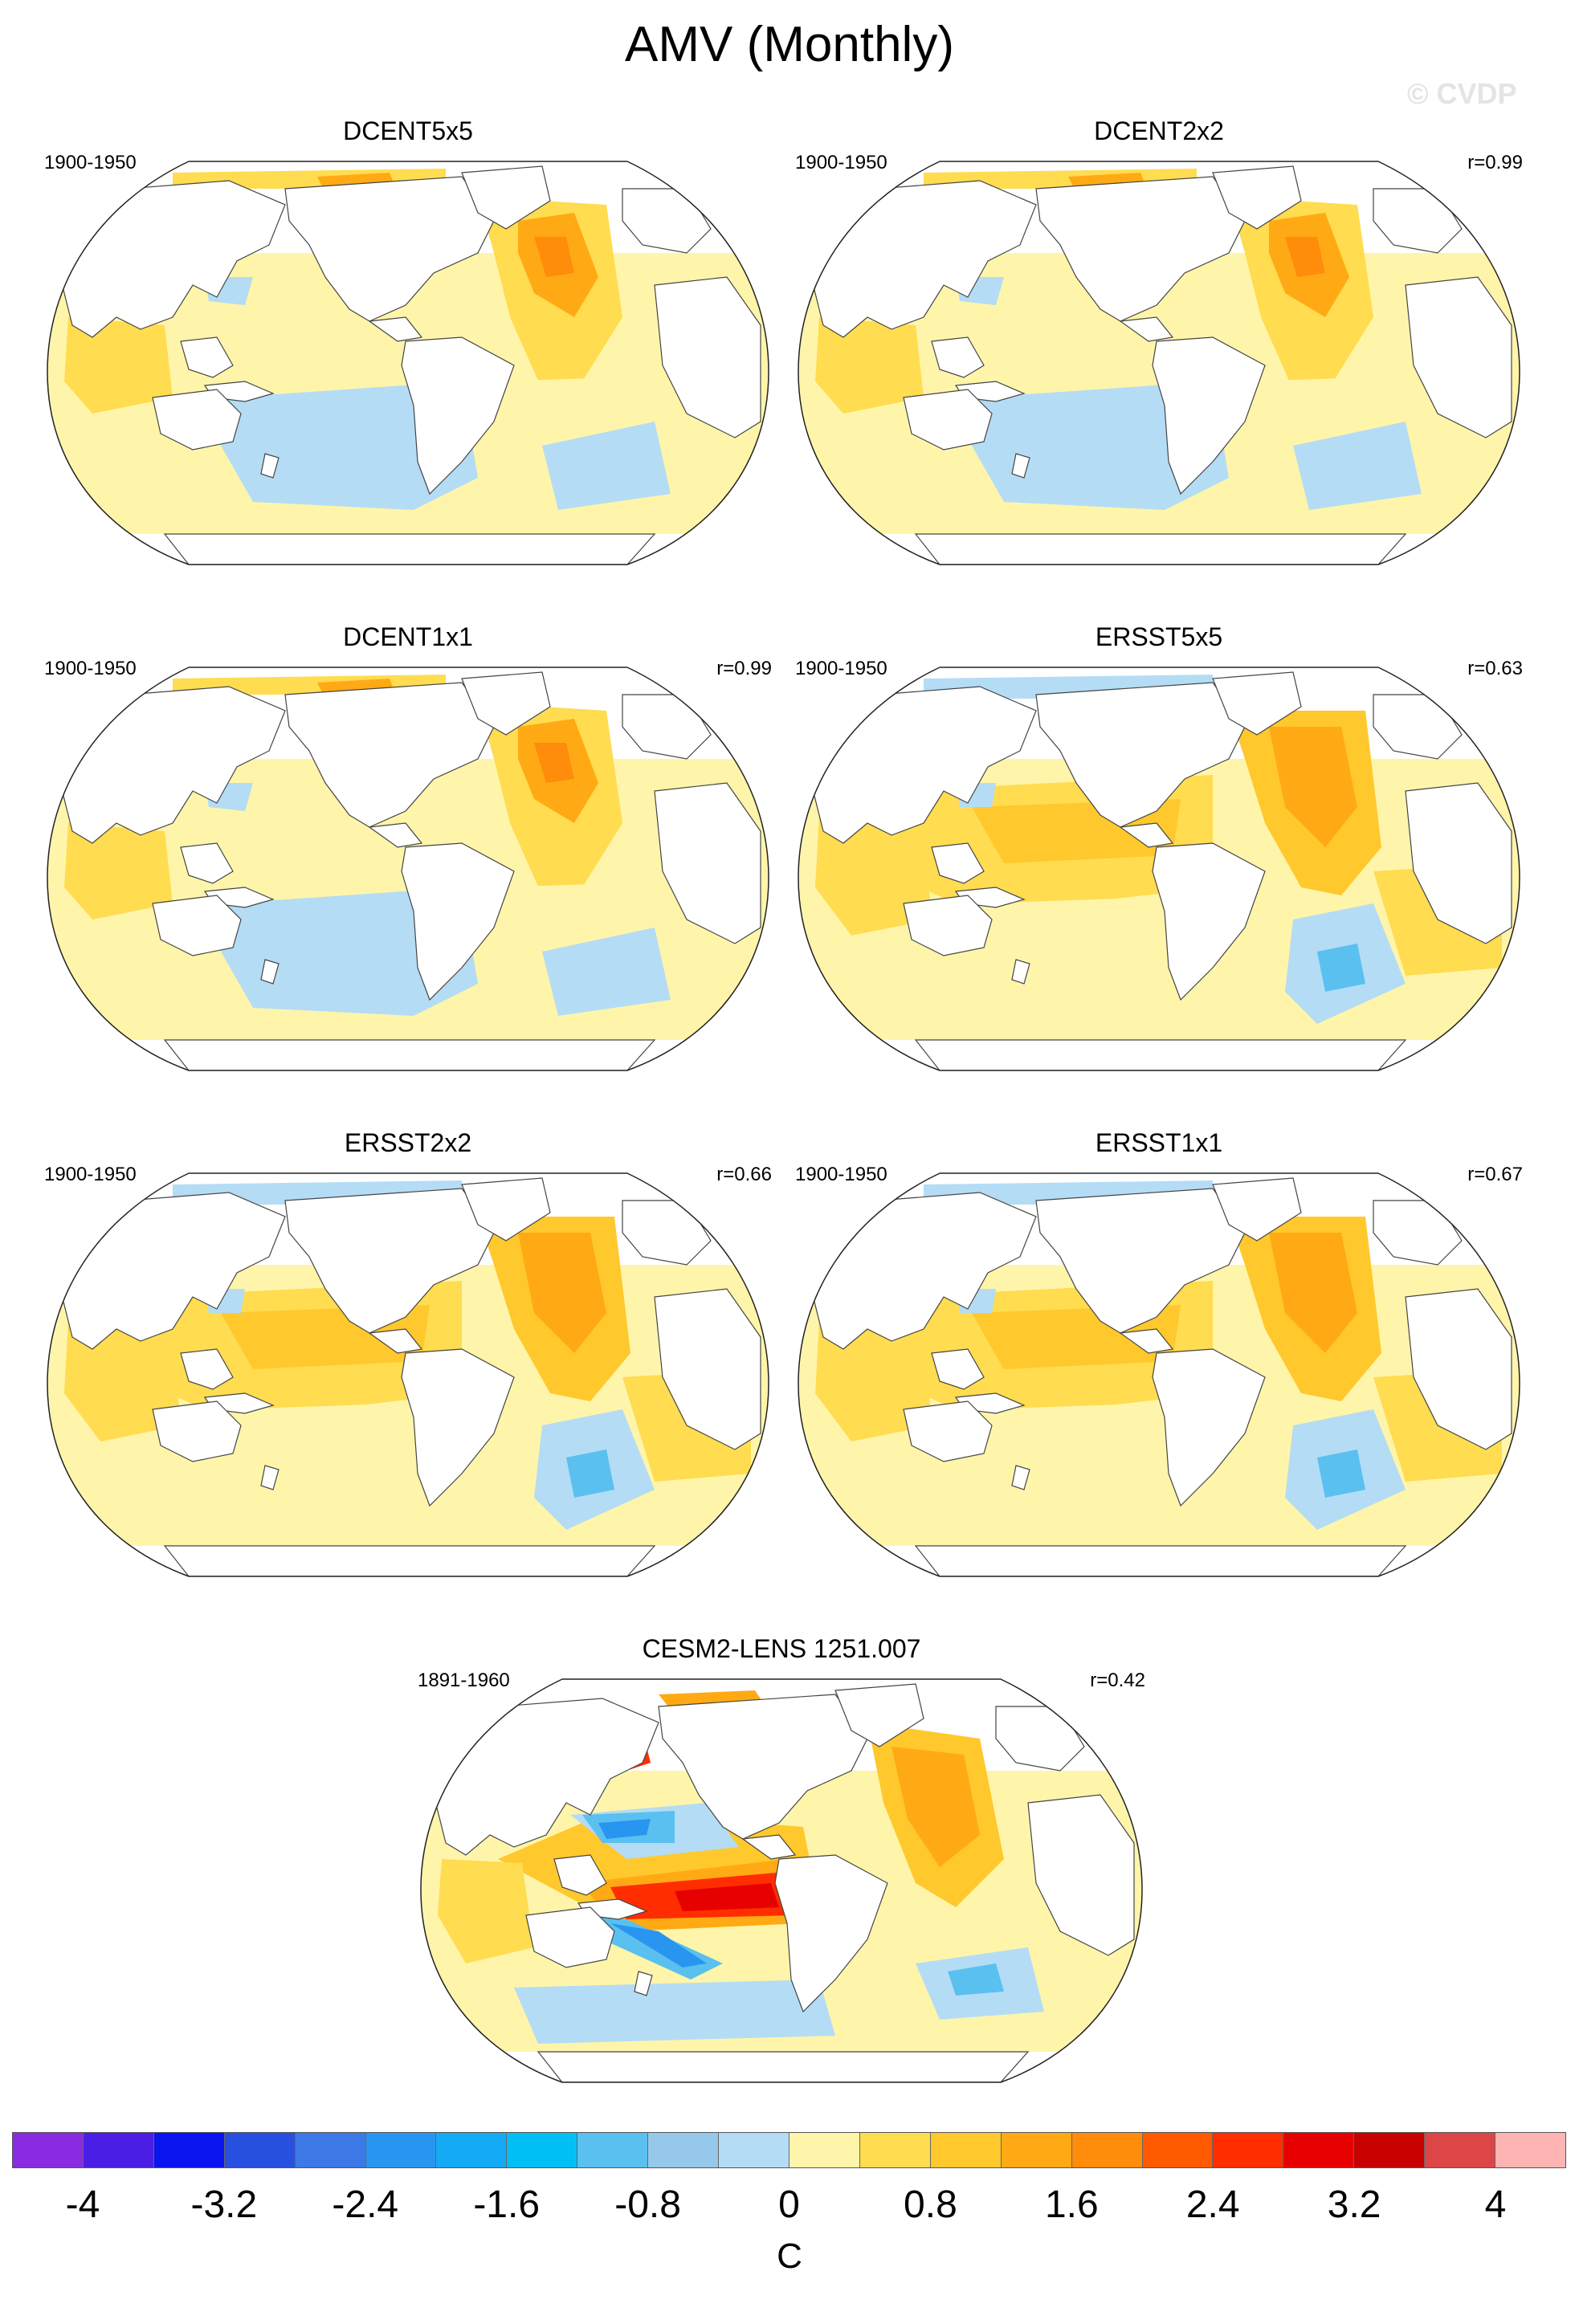 This screenshot has height=2324, width=1579. I want to click on colorbar-tick-label: 1.6, so click(1071, 2204).